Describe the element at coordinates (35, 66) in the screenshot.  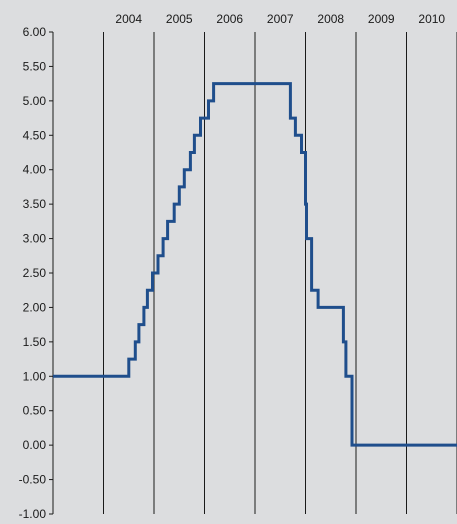
I see `y-tick-label: 5.50` at that location.